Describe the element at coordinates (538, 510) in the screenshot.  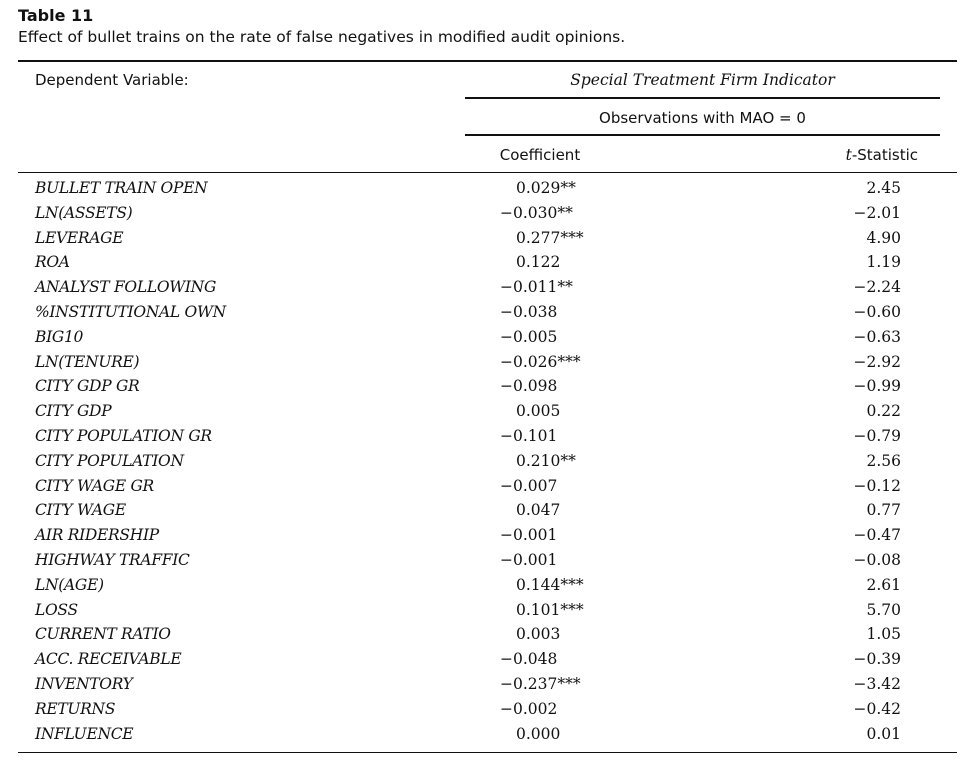
I see `row-coefficient: 0.047` at that location.